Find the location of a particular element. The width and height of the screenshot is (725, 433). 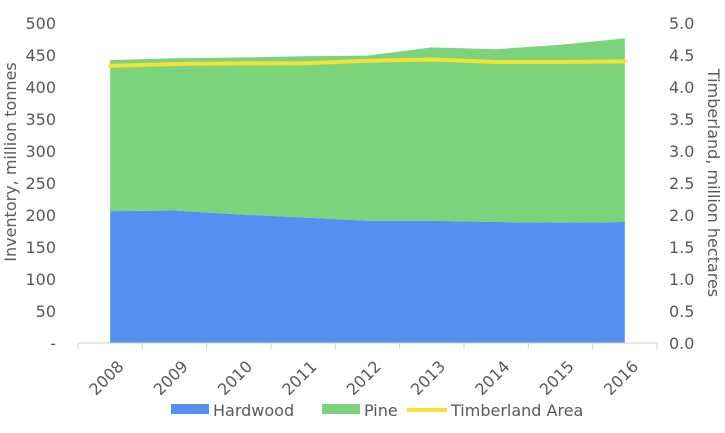

y-right-tick-label: 1.5 is located at coordinates (681, 247).